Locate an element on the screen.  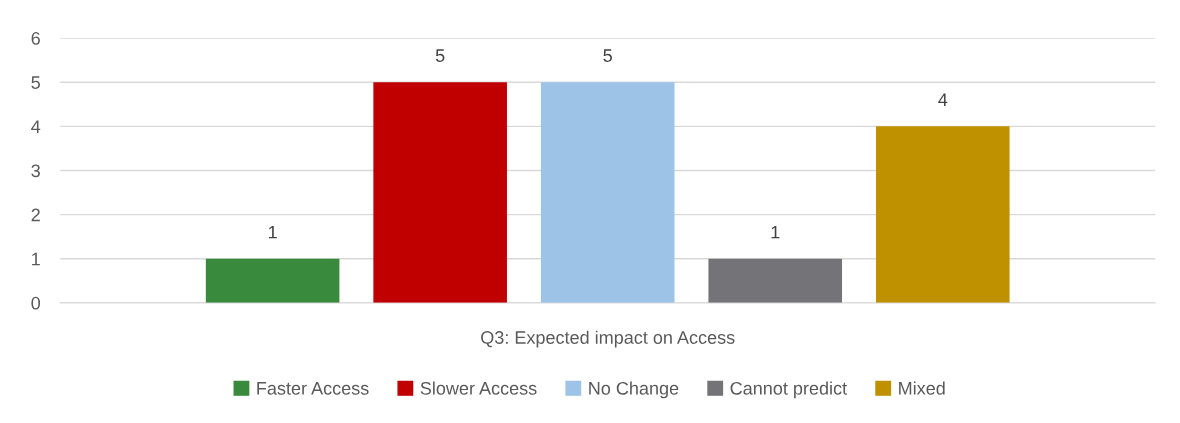
legend-label: Slower Access is located at coordinates (478, 388).